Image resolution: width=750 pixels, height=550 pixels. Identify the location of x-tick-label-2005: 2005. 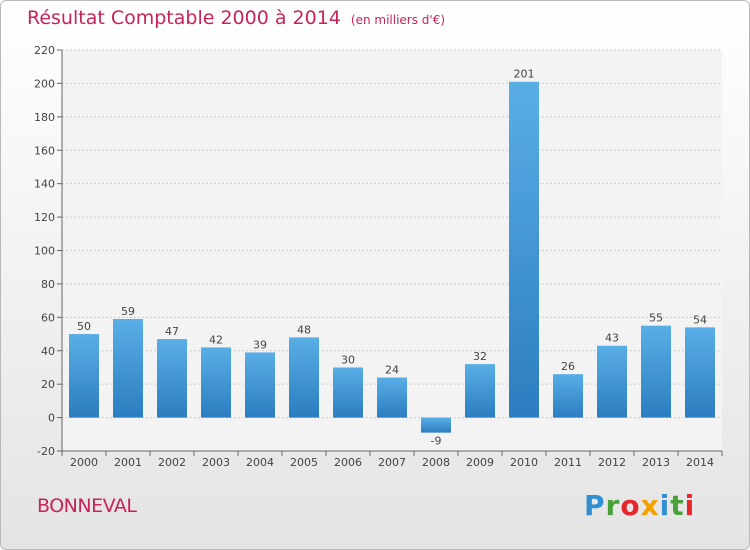
(304, 462).